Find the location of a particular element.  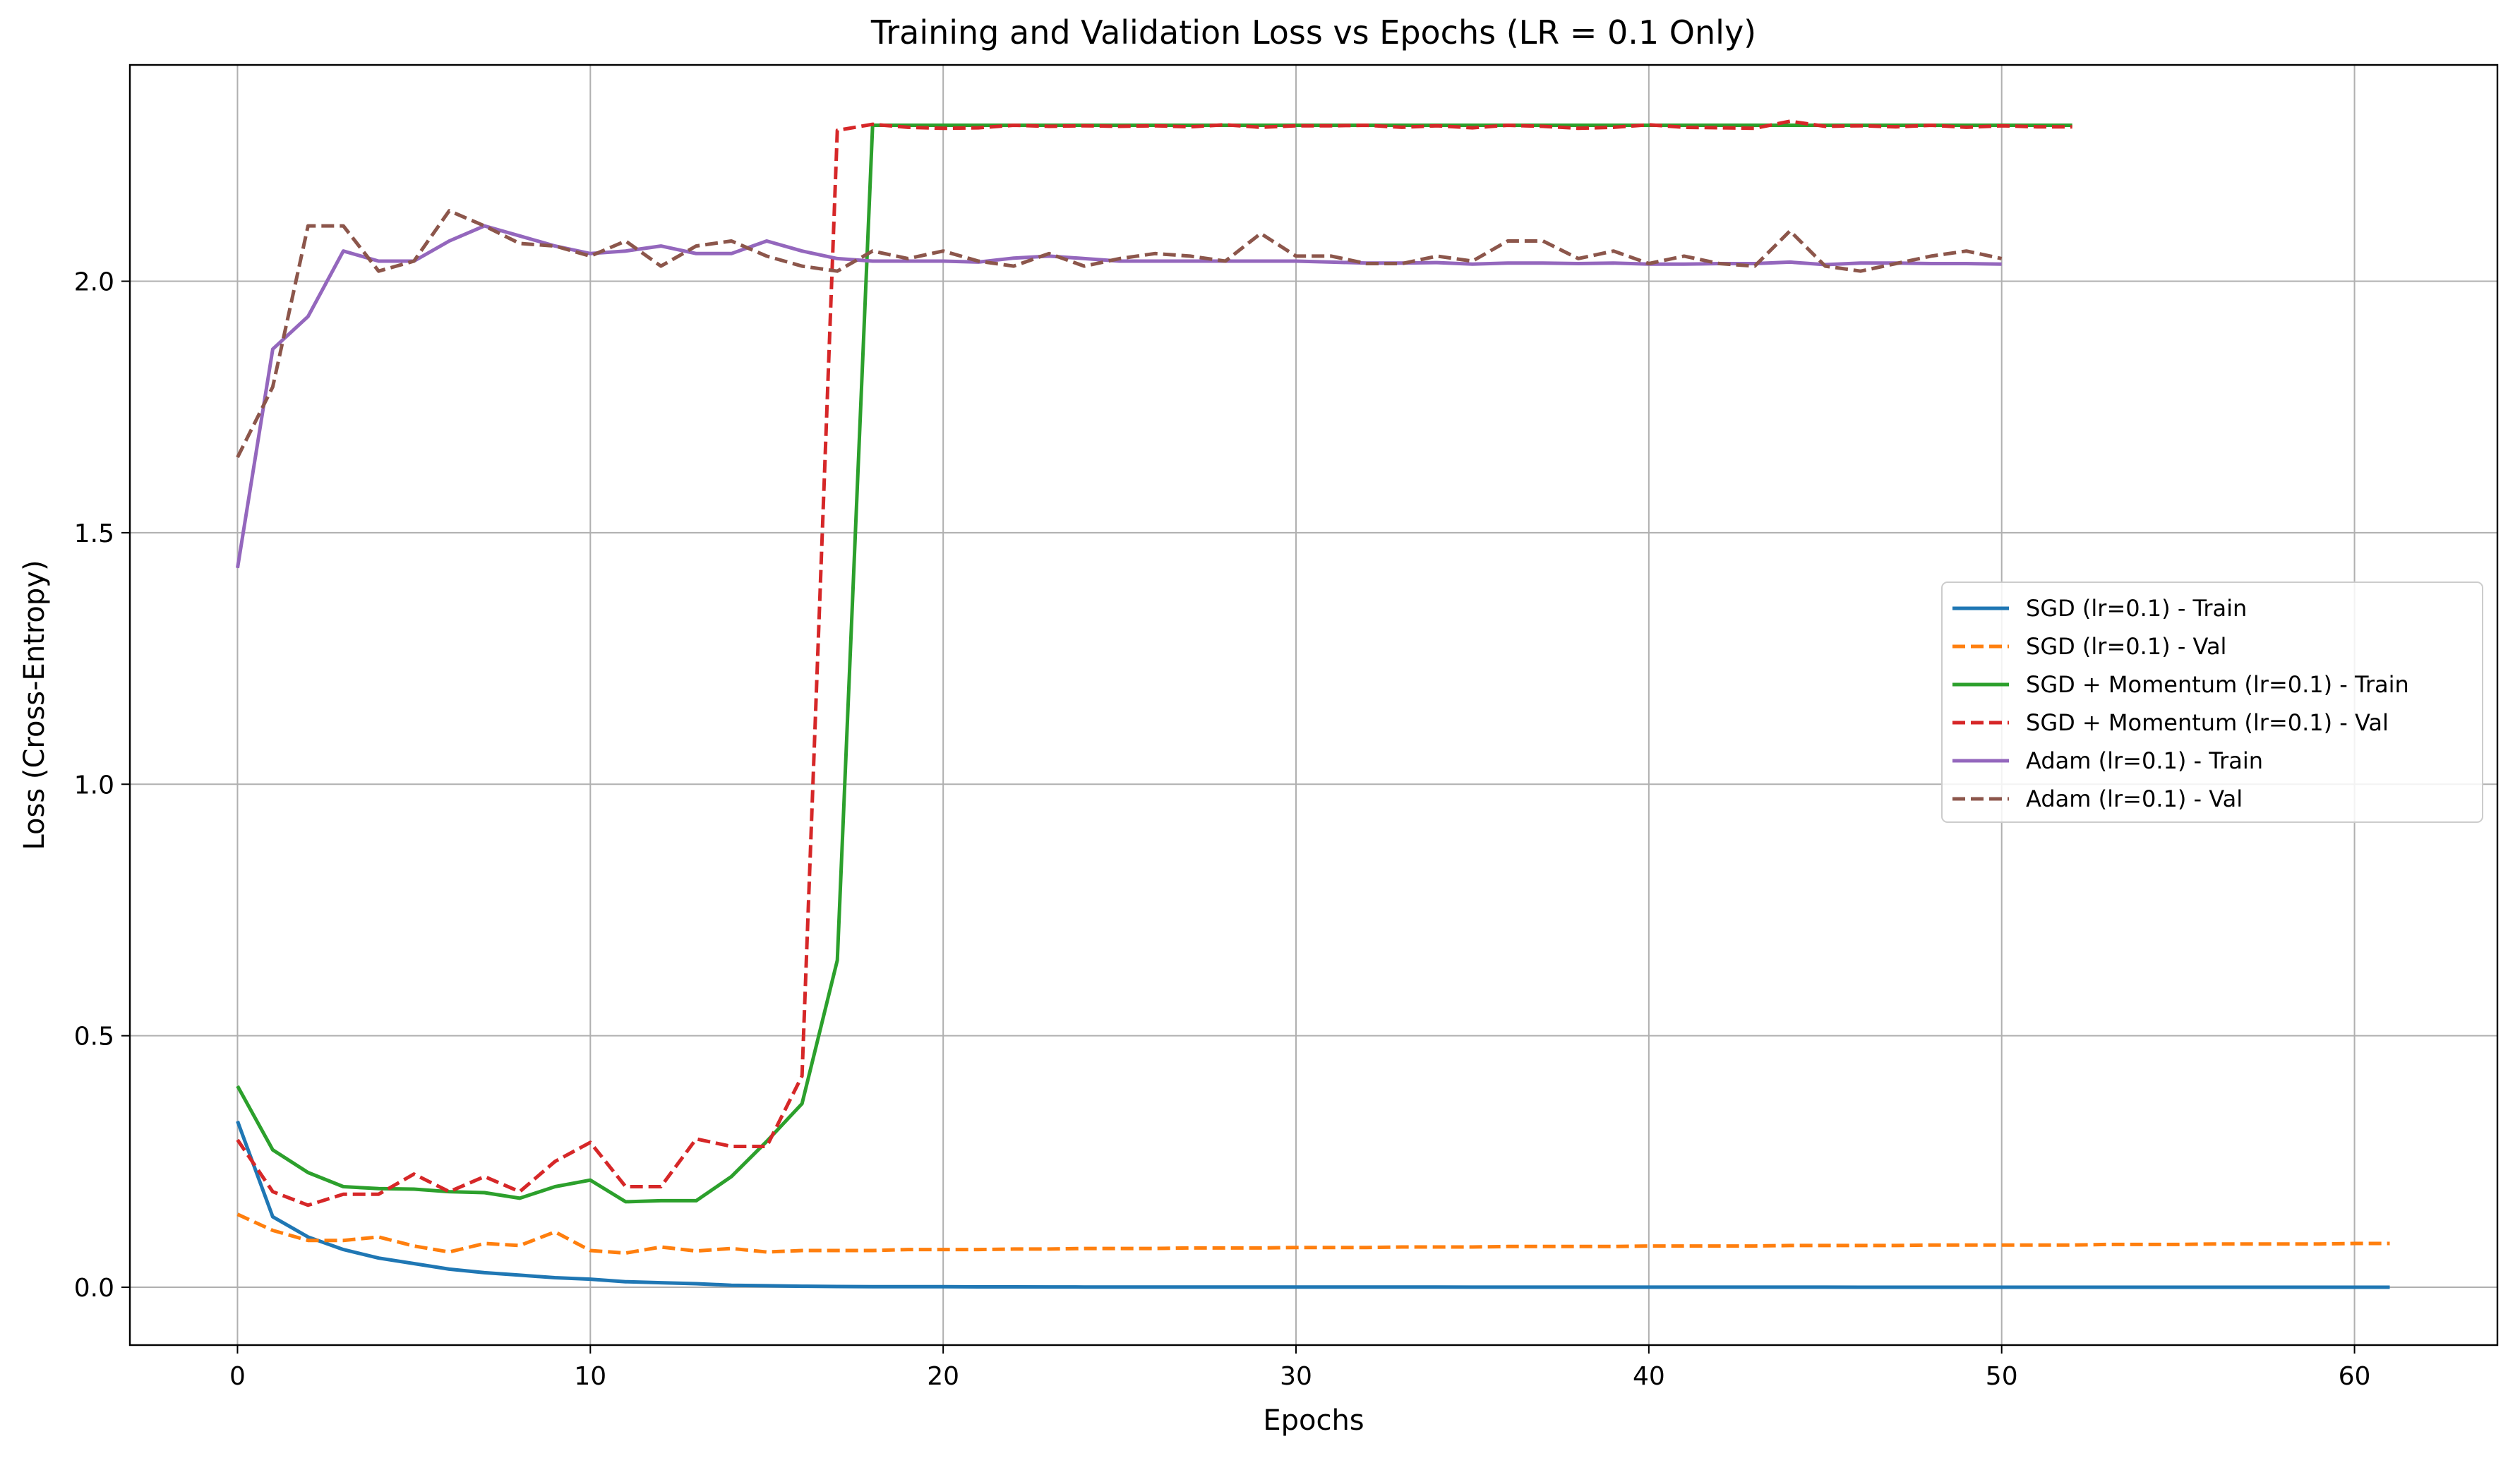

x-tick-label: 10 is located at coordinates (590, 1376).